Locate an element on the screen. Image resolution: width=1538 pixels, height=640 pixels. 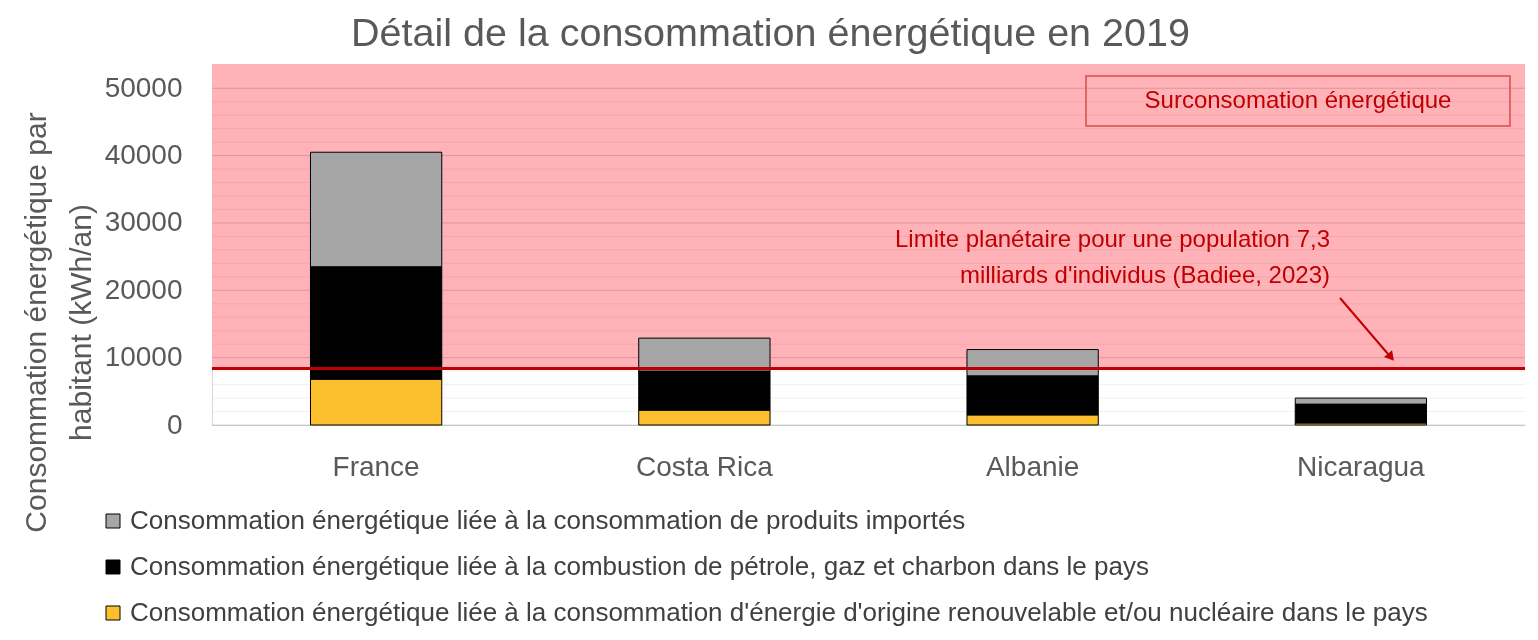
y-axis-title: Consommation énergétique par habitant (kWh/an) is located at coordinates (57, 322).